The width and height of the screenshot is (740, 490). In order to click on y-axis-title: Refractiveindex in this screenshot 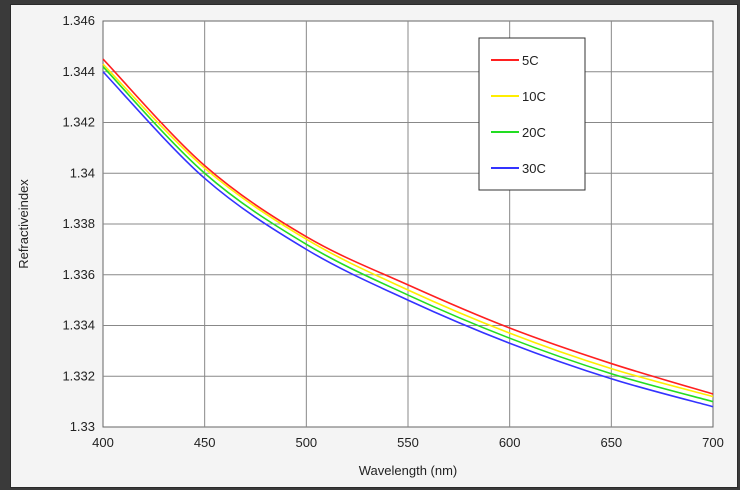, I will do `click(23, 224)`.